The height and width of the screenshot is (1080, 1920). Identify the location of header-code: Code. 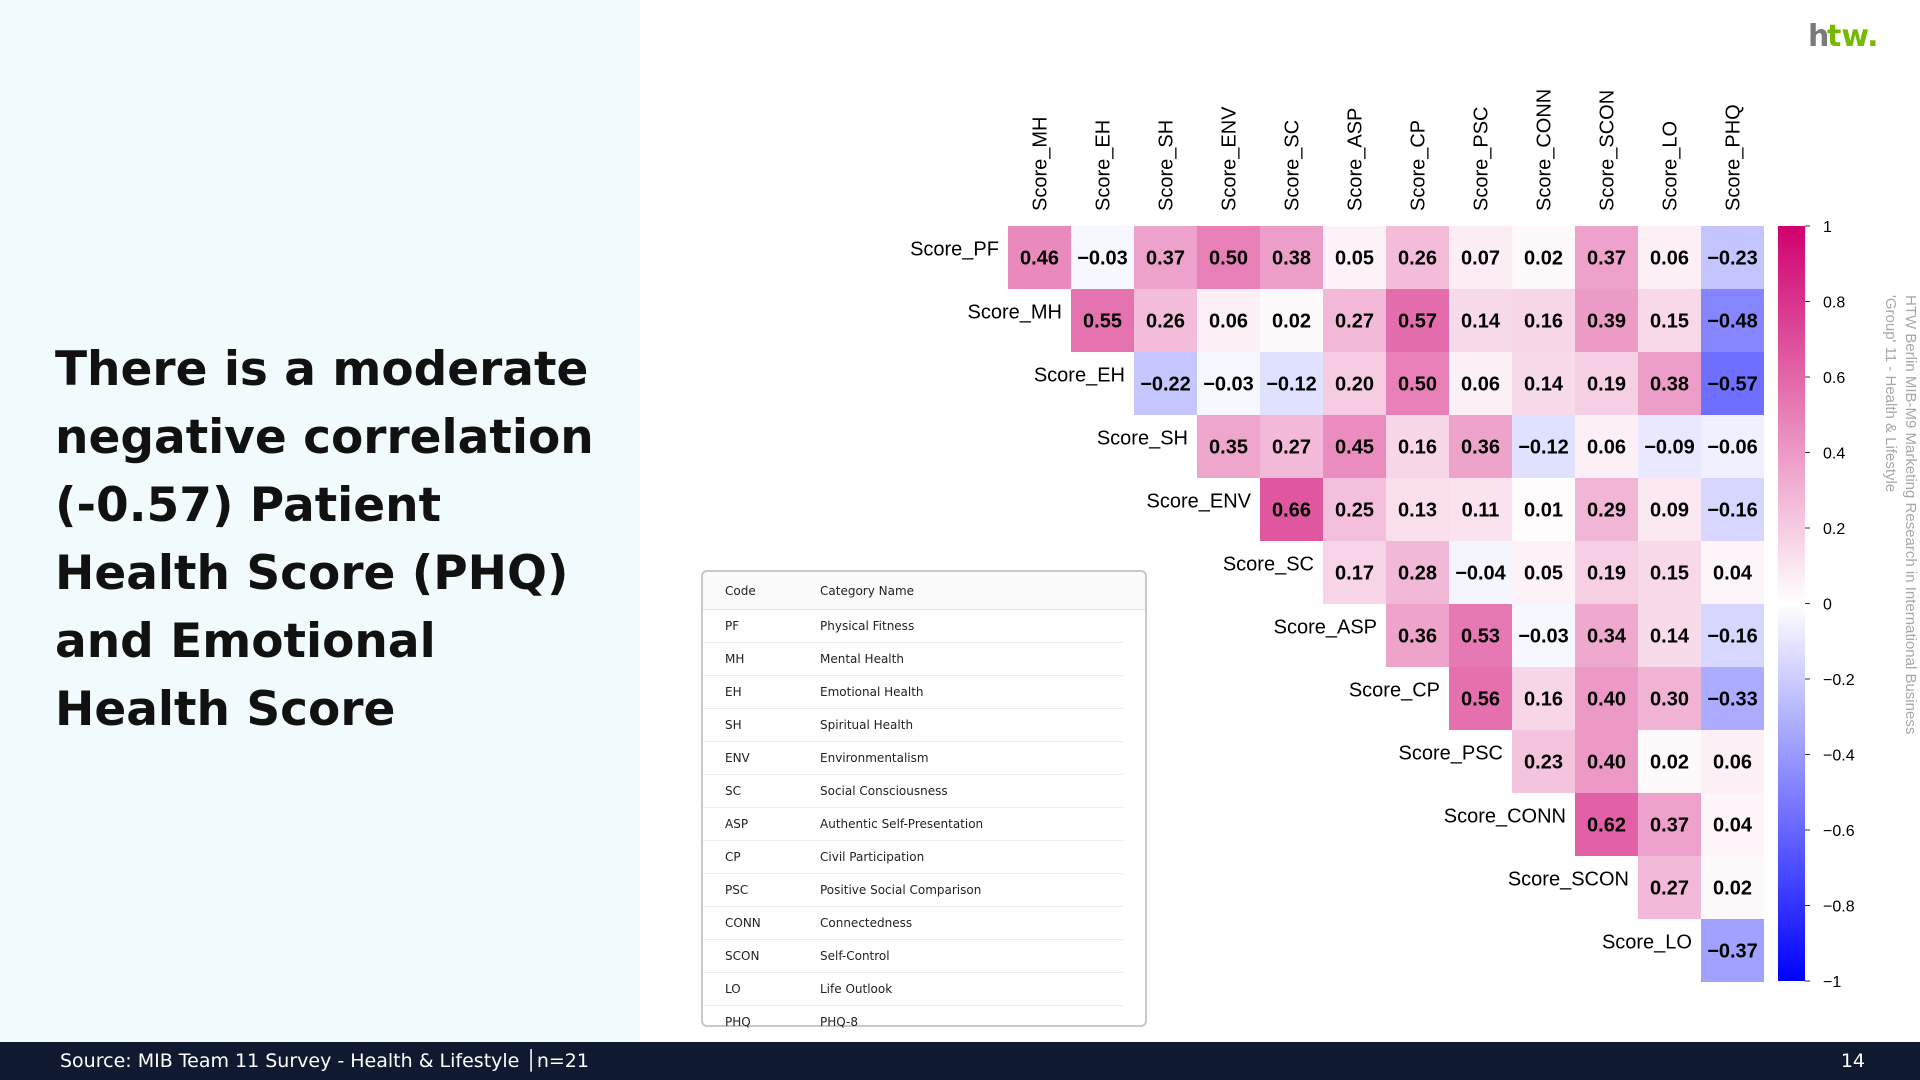
(740, 590).